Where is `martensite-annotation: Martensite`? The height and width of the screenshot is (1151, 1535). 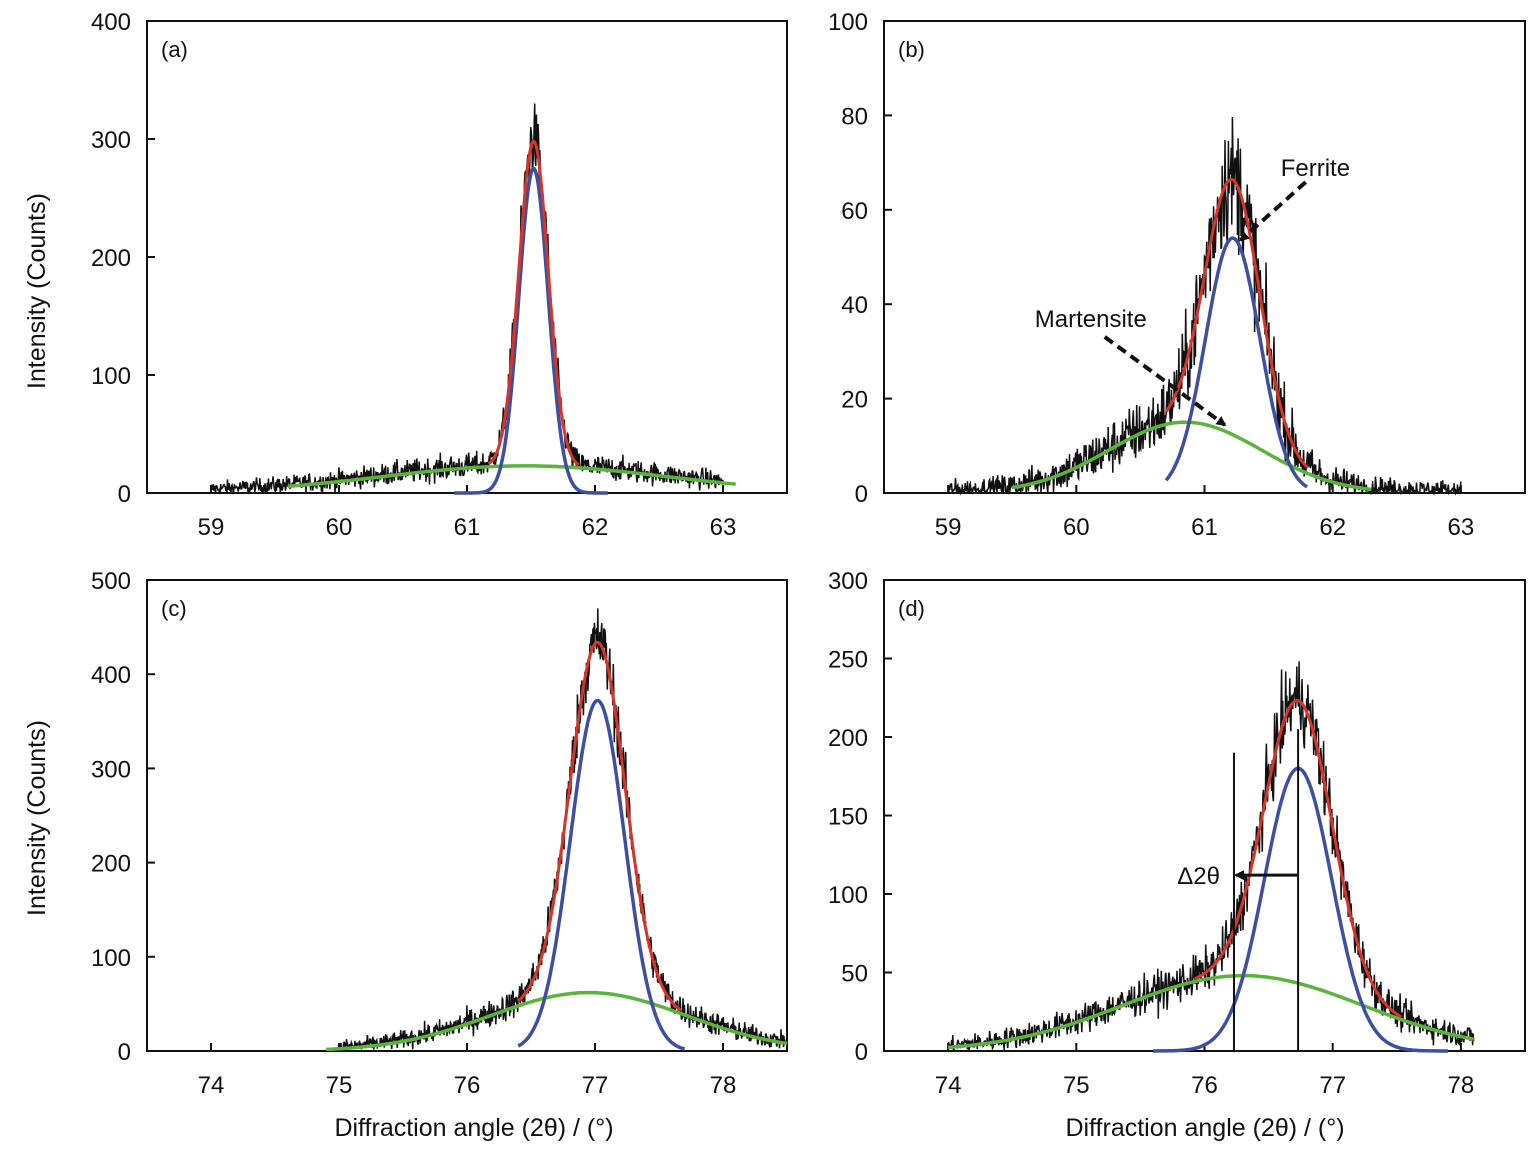 martensite-annotation: Martensite is located at coordinates (1091, 319).